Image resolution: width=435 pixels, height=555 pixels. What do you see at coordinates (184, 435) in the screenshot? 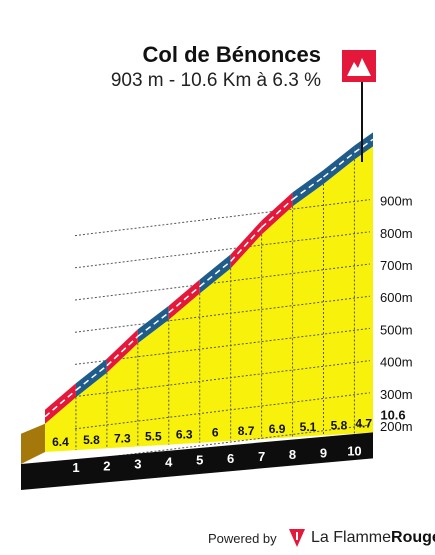
I see `gradient-label: 6.3` at bounding box center [184, 435].